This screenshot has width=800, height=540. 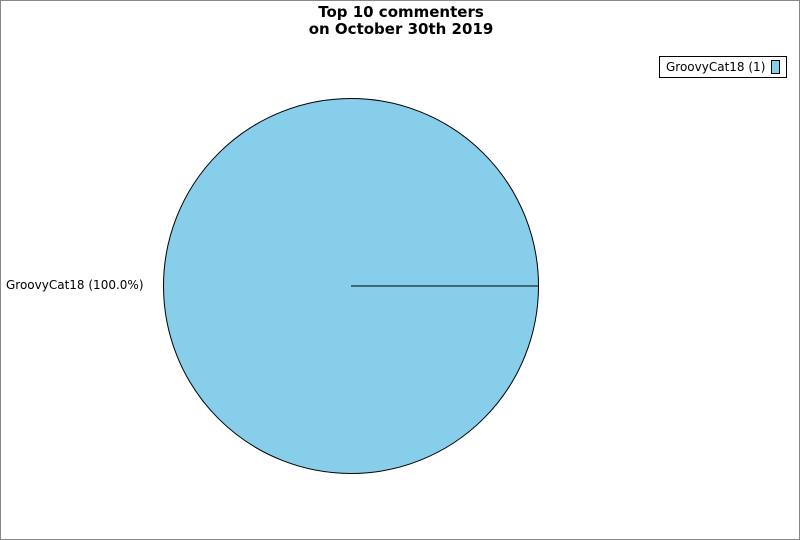 I want to click on slice-label: GroovyCat18 (100.0%), so click(x=75, y=285).